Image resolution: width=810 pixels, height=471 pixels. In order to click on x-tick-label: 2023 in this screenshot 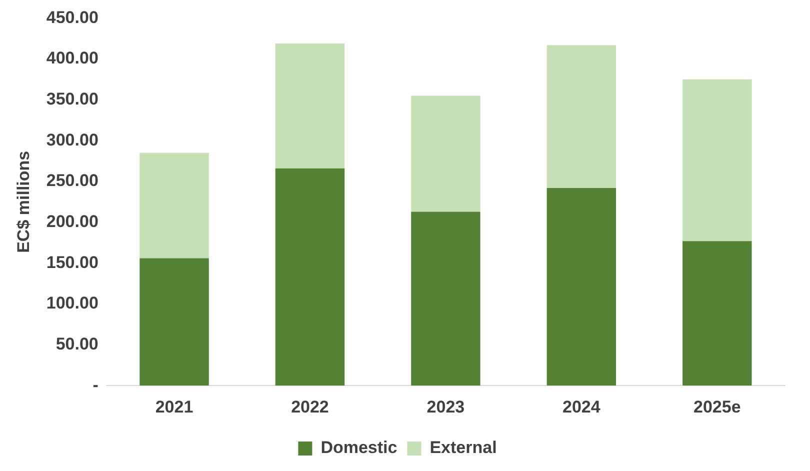, I will do `click(445, 406)`.